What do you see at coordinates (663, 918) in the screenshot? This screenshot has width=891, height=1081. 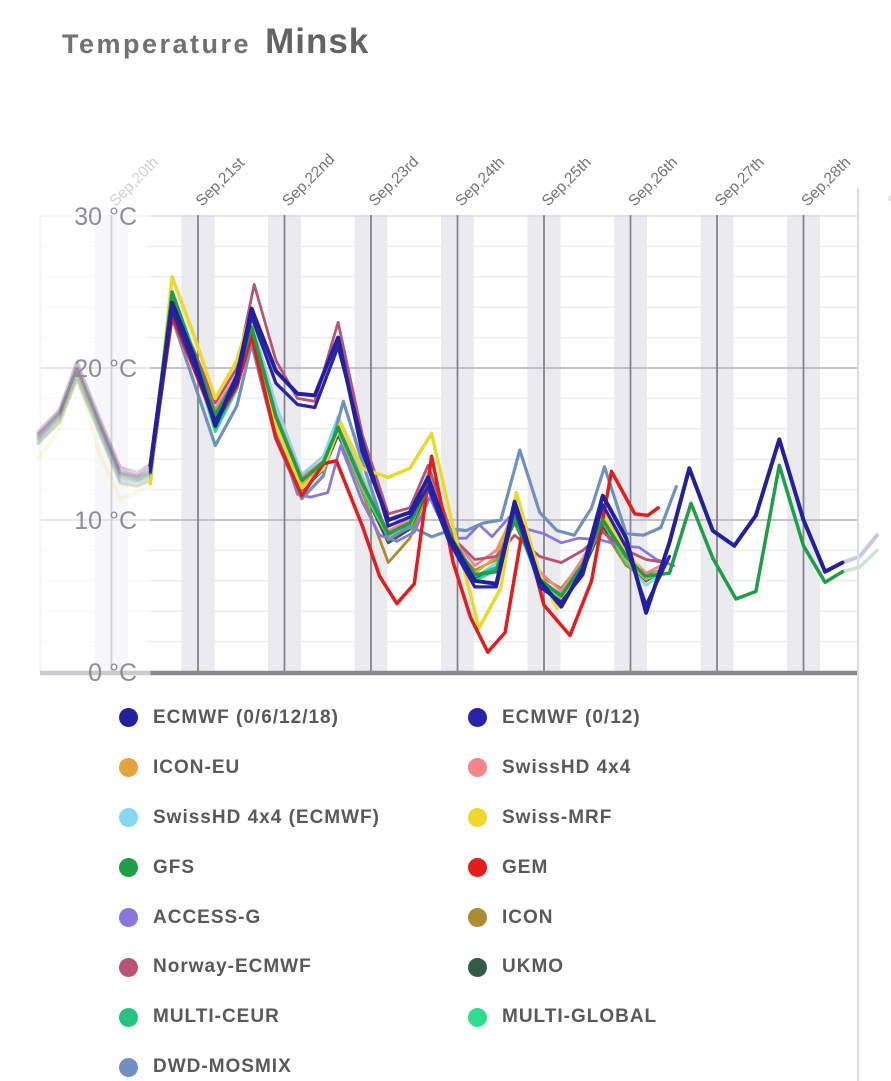 I see `legend-item-icon: ICON` at bounding box center [663, 918].